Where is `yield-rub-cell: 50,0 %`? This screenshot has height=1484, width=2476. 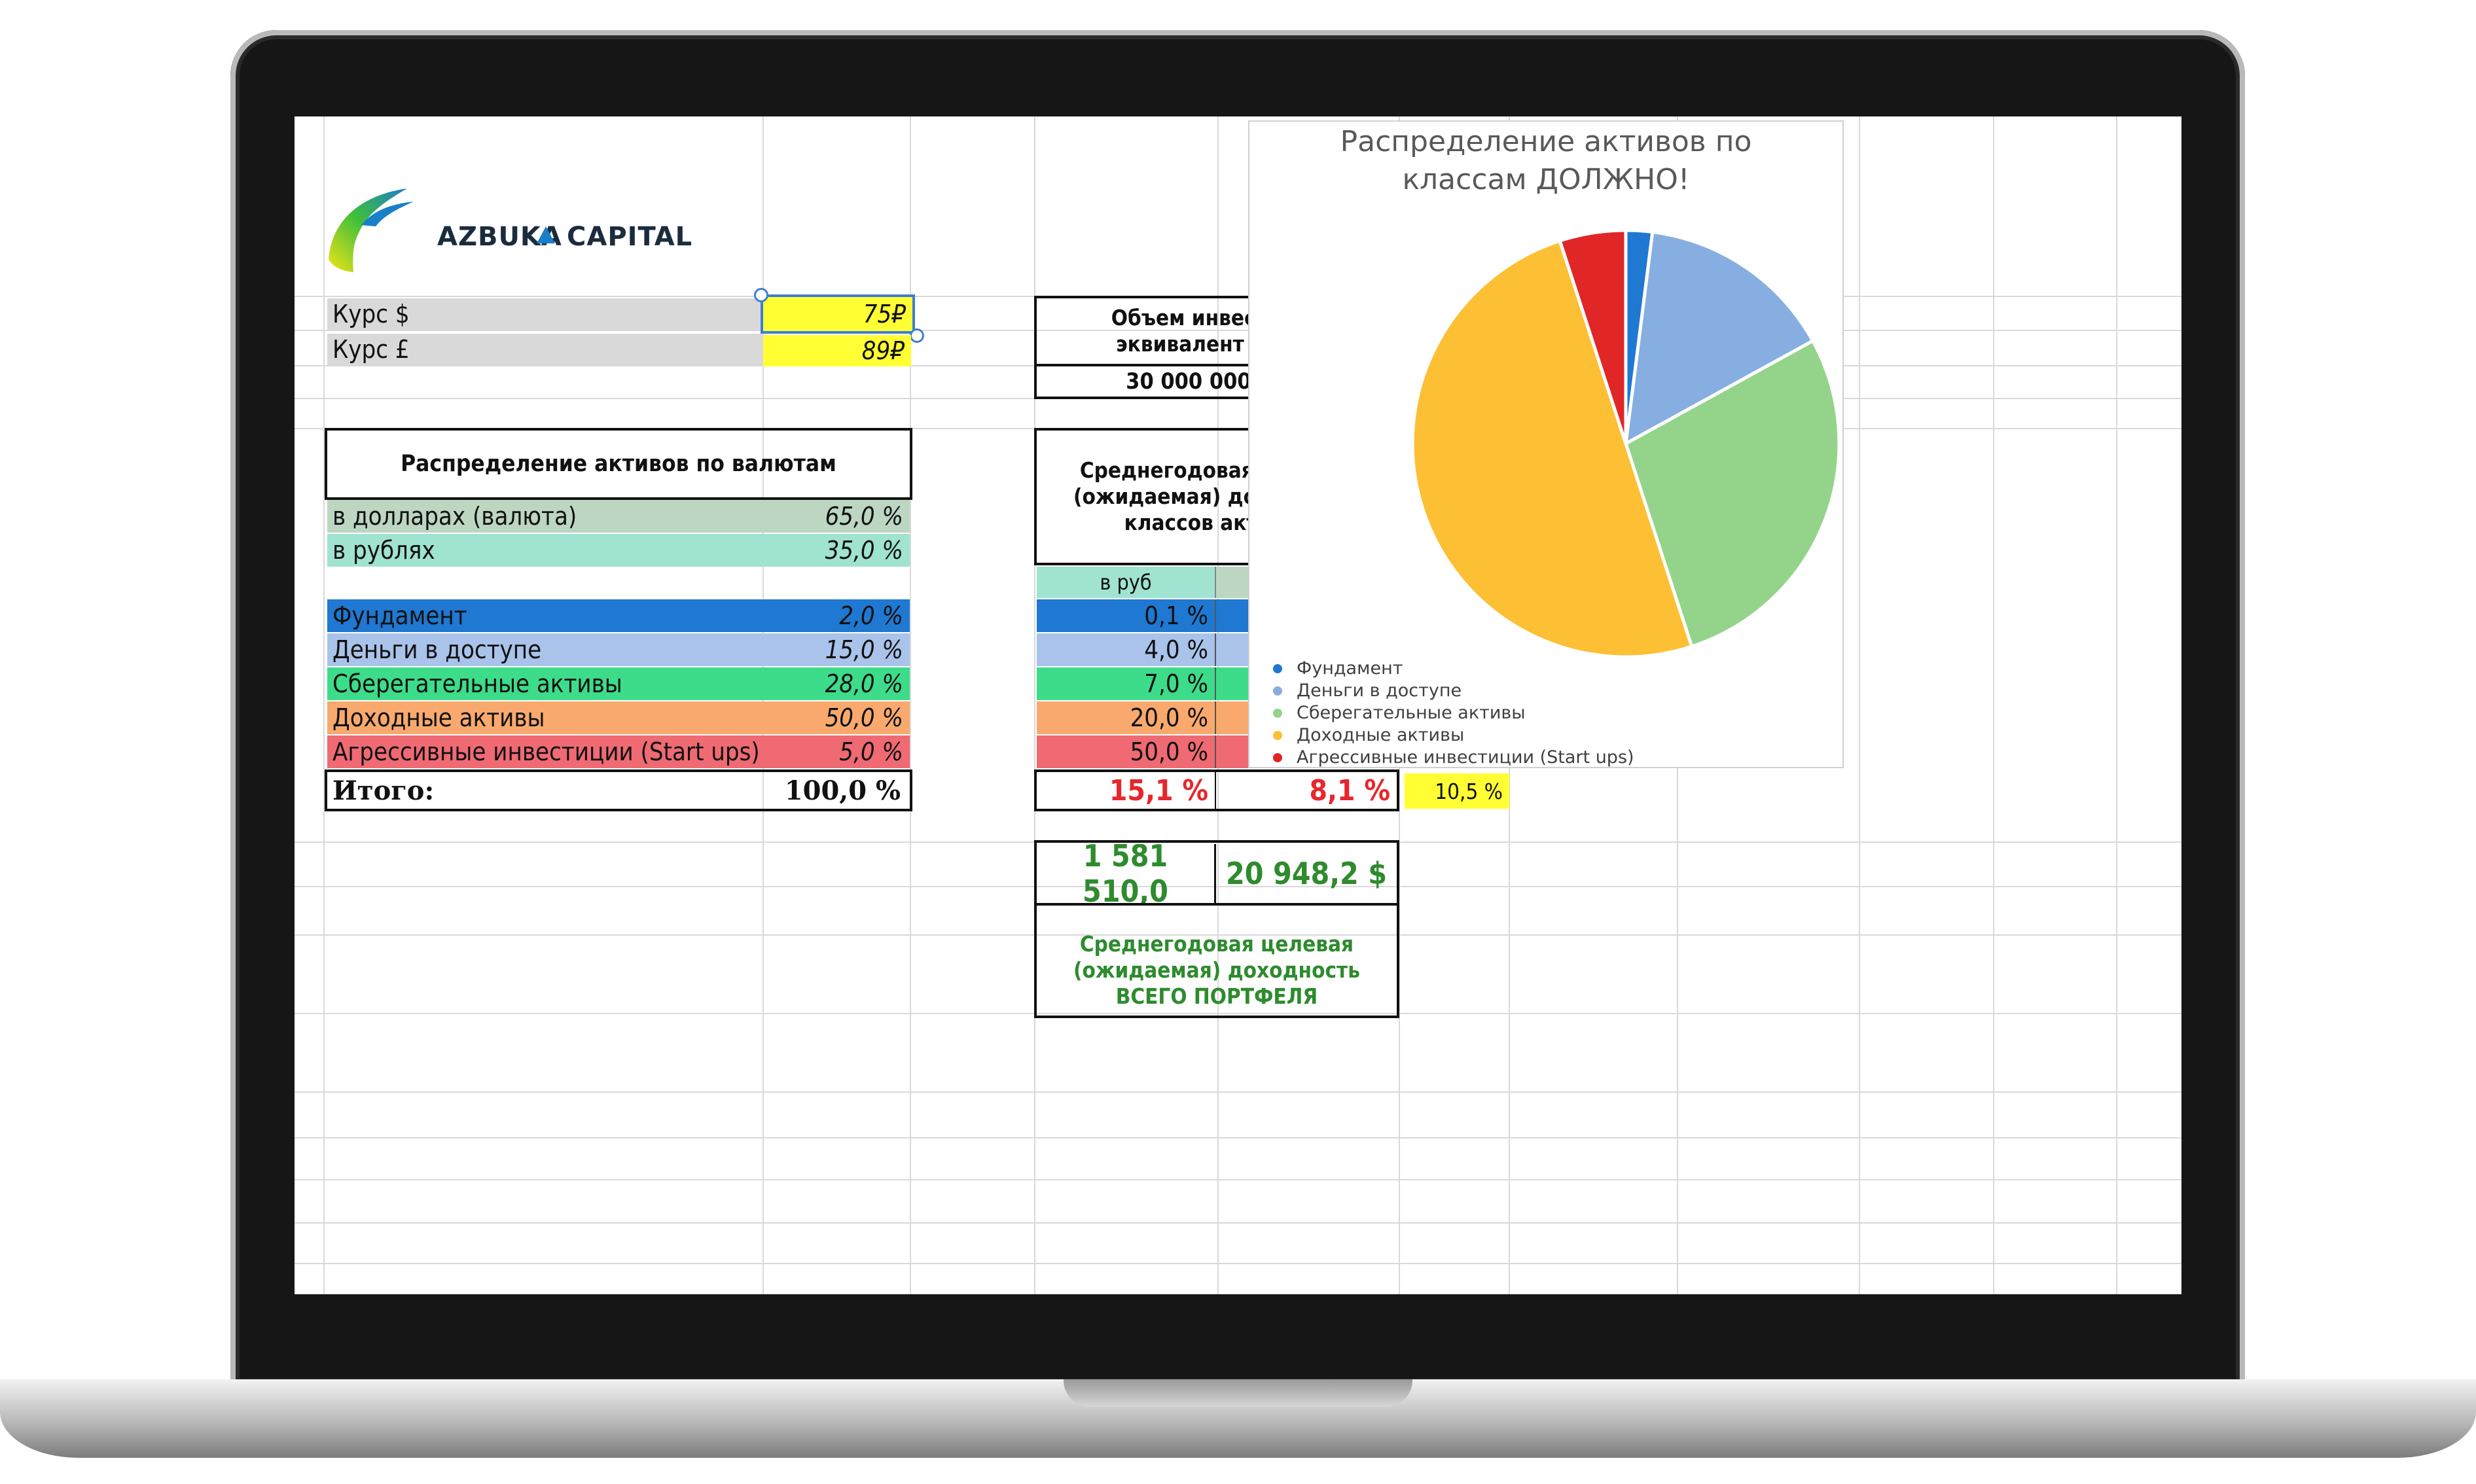 yield-rub-cell: 50,0 % is located at coordinates (1127, 752).